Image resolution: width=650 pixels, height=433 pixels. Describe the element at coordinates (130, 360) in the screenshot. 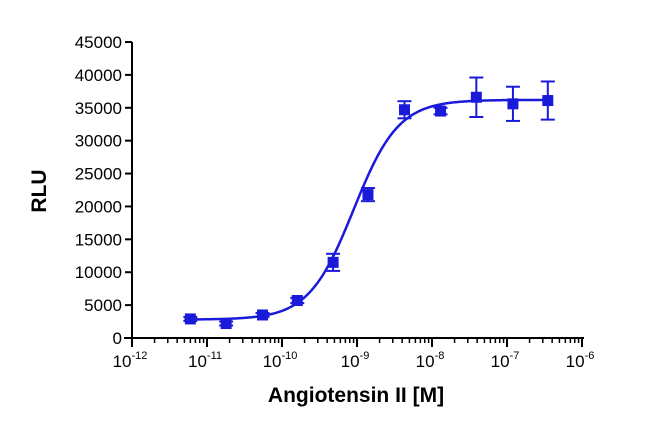

I see `x-tick-label: 10⁻¹²` at that location.